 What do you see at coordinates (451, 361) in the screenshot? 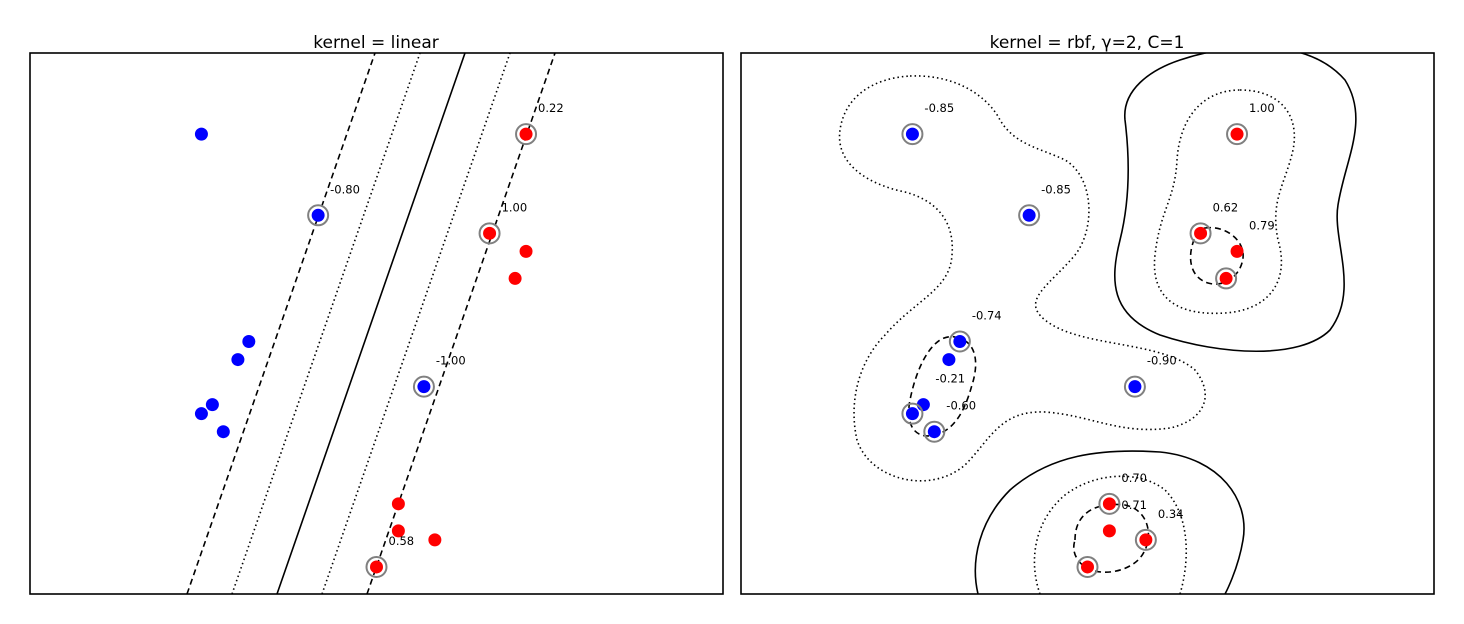
I see `point-annotation: -1.00` at bounding box center [451, 361].